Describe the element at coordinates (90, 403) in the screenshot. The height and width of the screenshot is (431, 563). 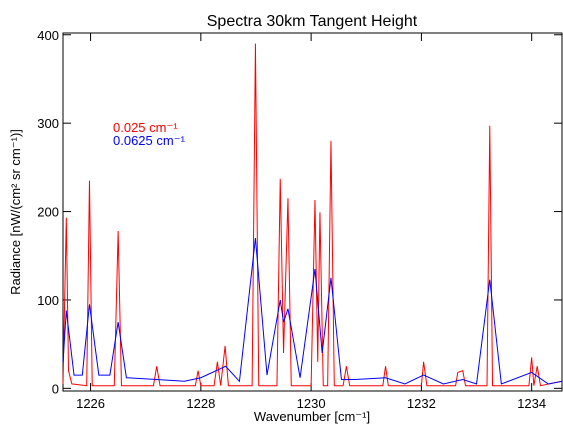
I see `x-tick-label: 1226` at that location.